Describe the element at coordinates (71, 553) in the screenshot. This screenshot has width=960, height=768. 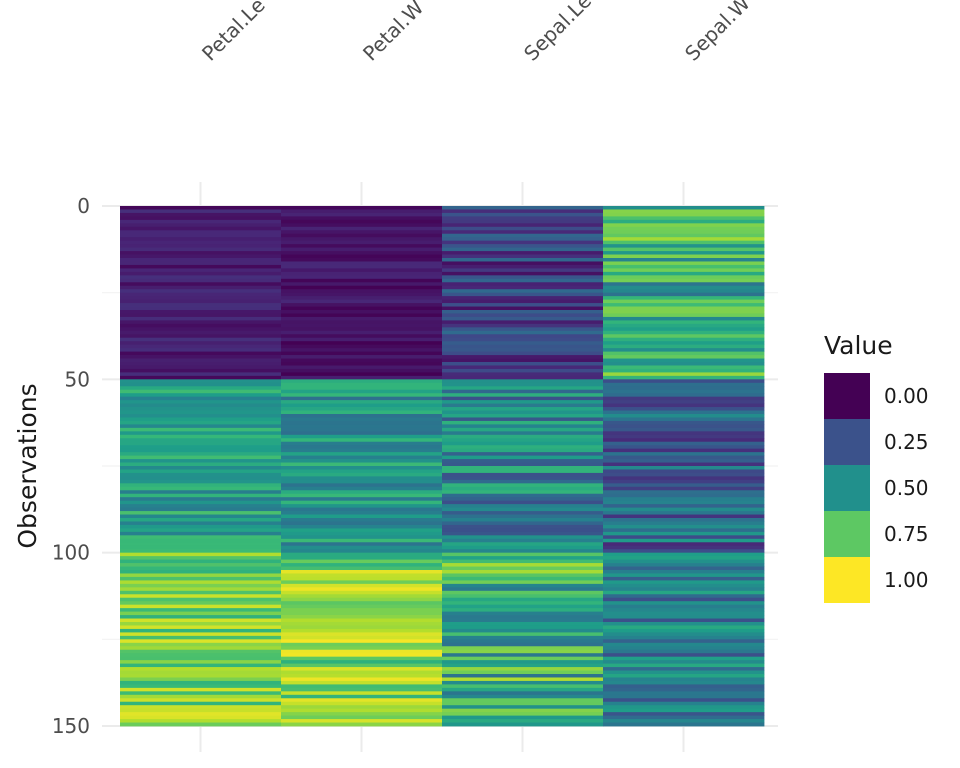
I see `y-tick-label: 100` at that location.